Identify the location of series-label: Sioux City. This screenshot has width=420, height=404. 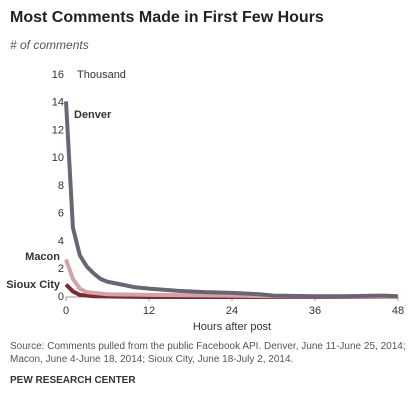
(33, 285).